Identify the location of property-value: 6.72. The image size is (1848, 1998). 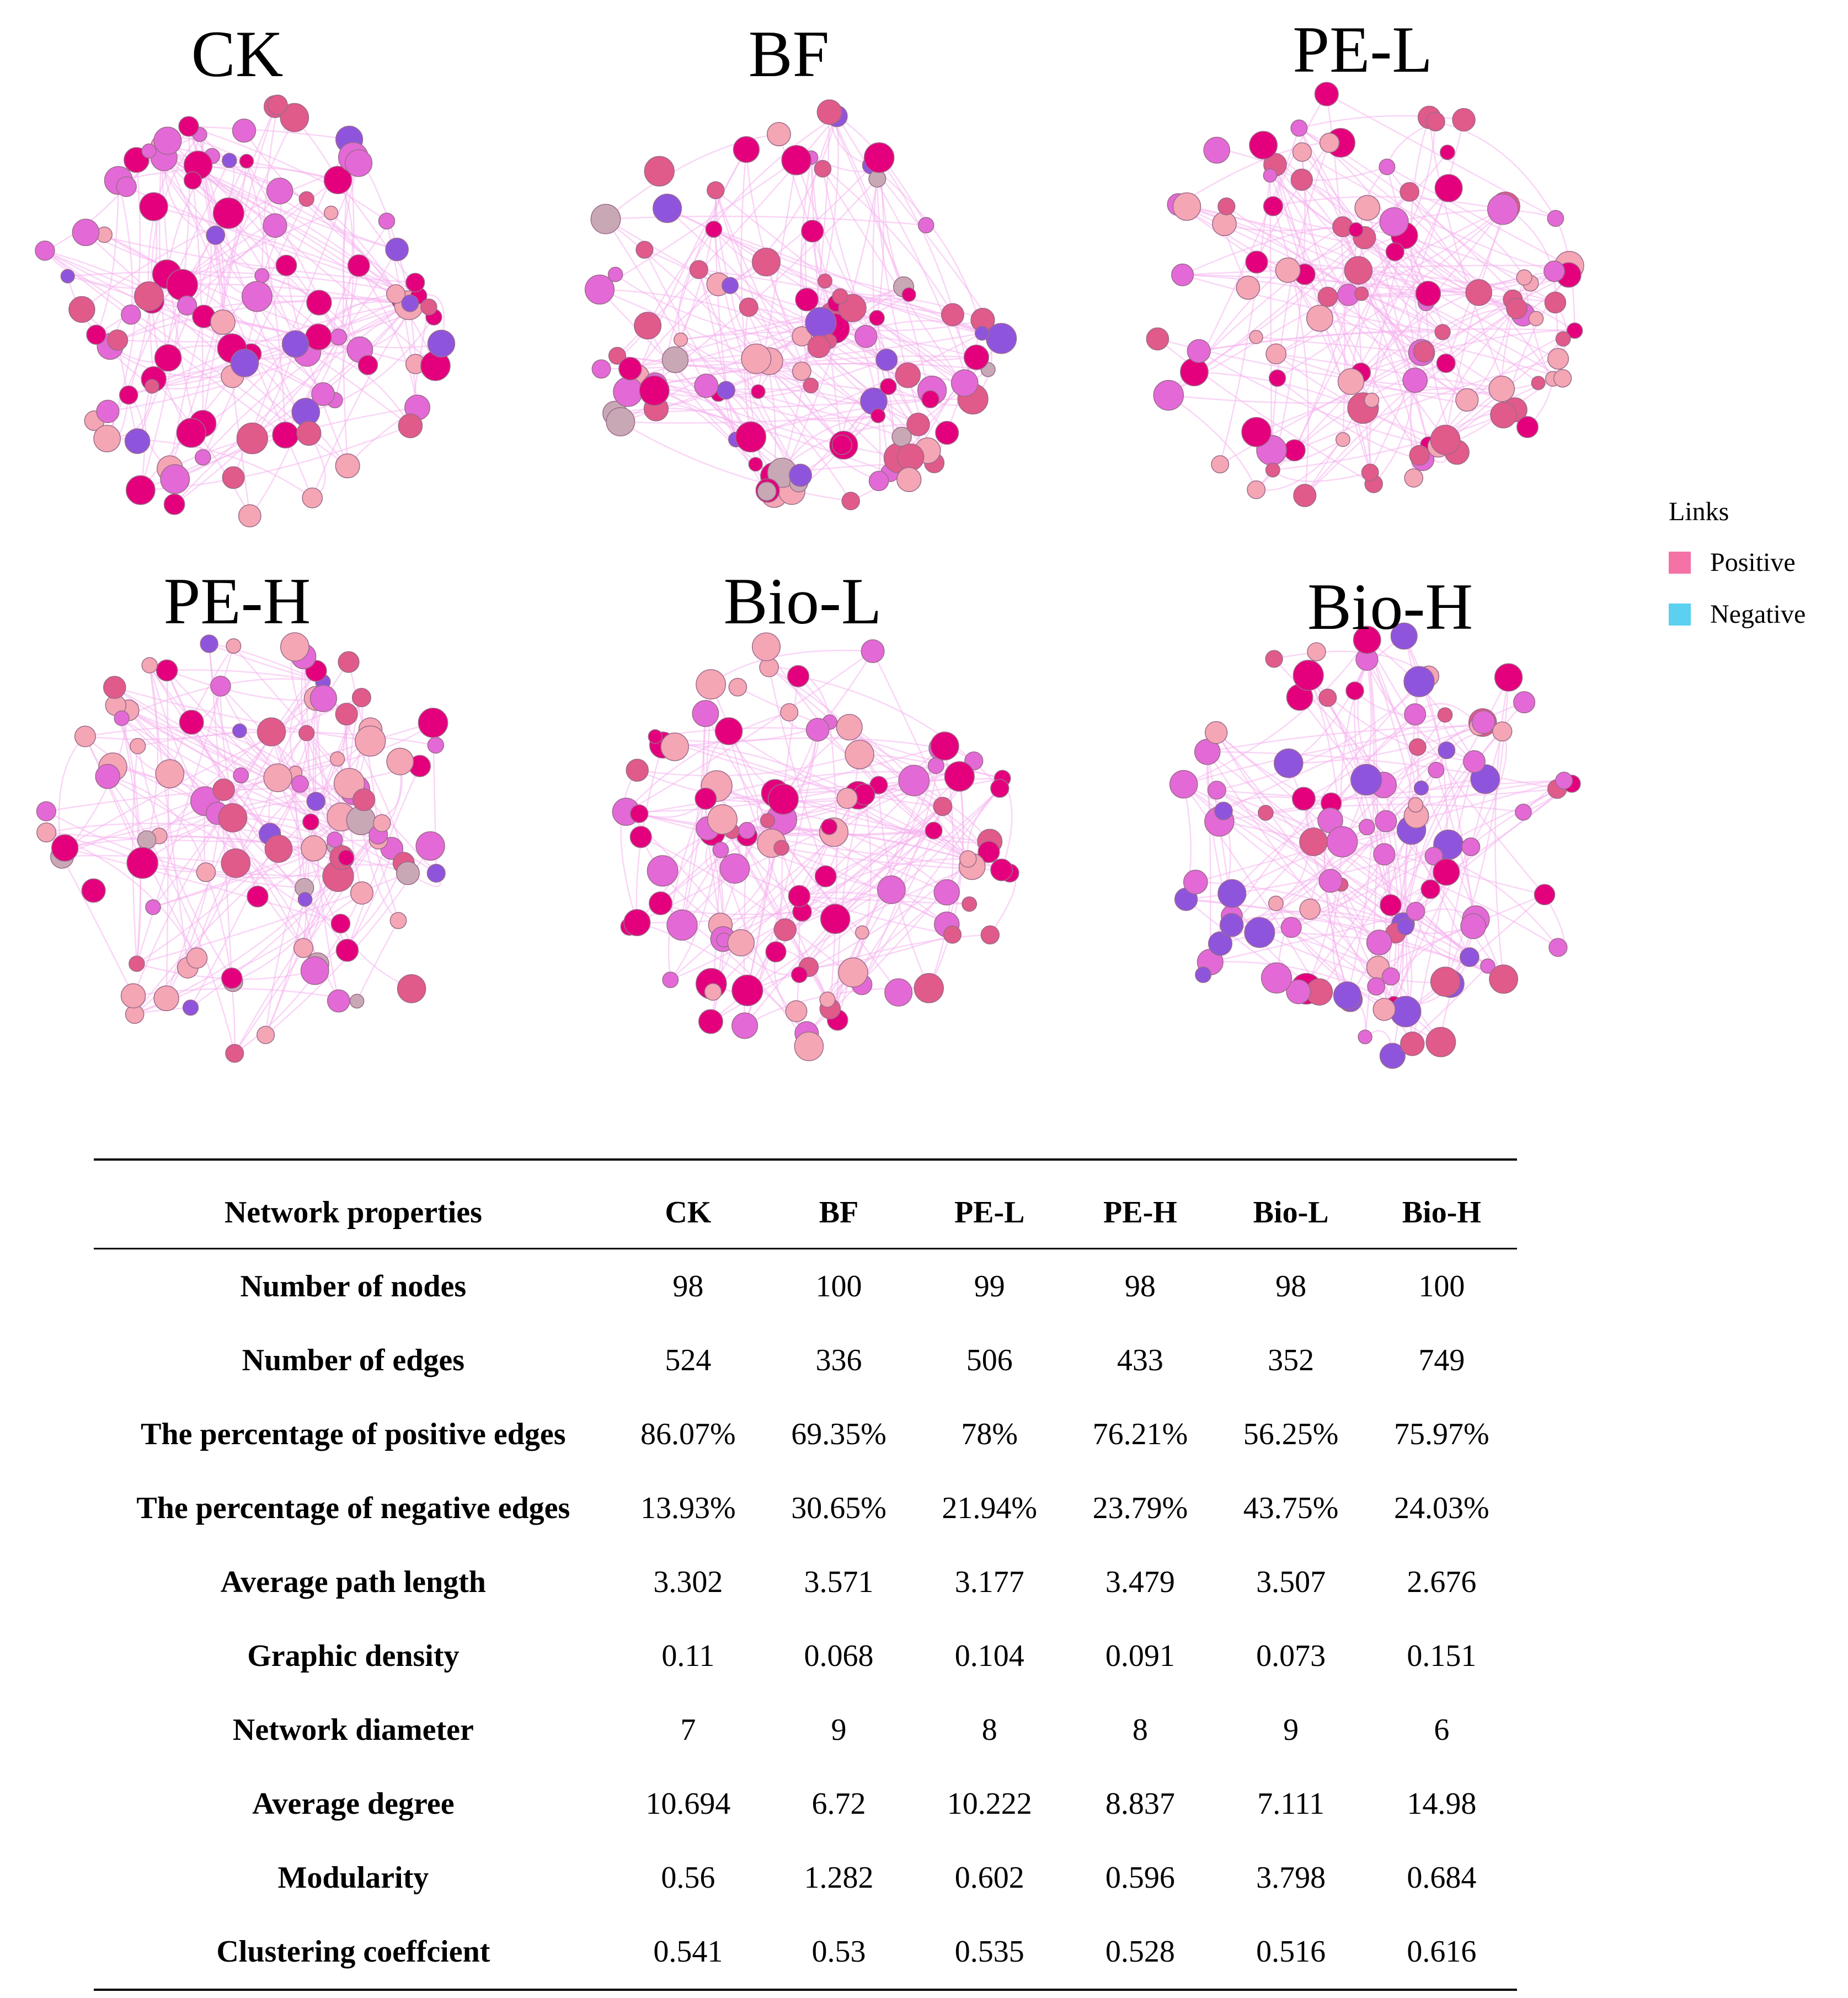
(838, 1804).